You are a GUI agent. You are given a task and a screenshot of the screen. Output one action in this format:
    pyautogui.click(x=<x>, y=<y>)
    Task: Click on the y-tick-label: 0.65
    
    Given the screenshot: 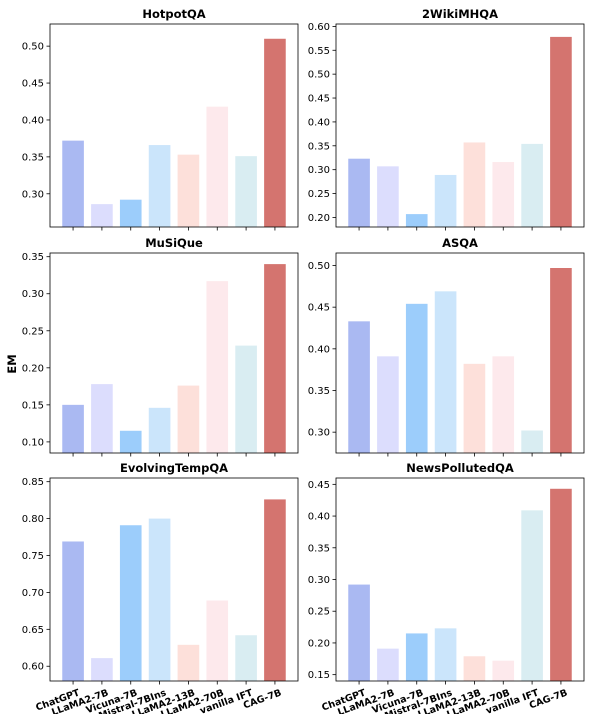 What is the action you would take?
    pyautogui.click(x=33, y=630)
    